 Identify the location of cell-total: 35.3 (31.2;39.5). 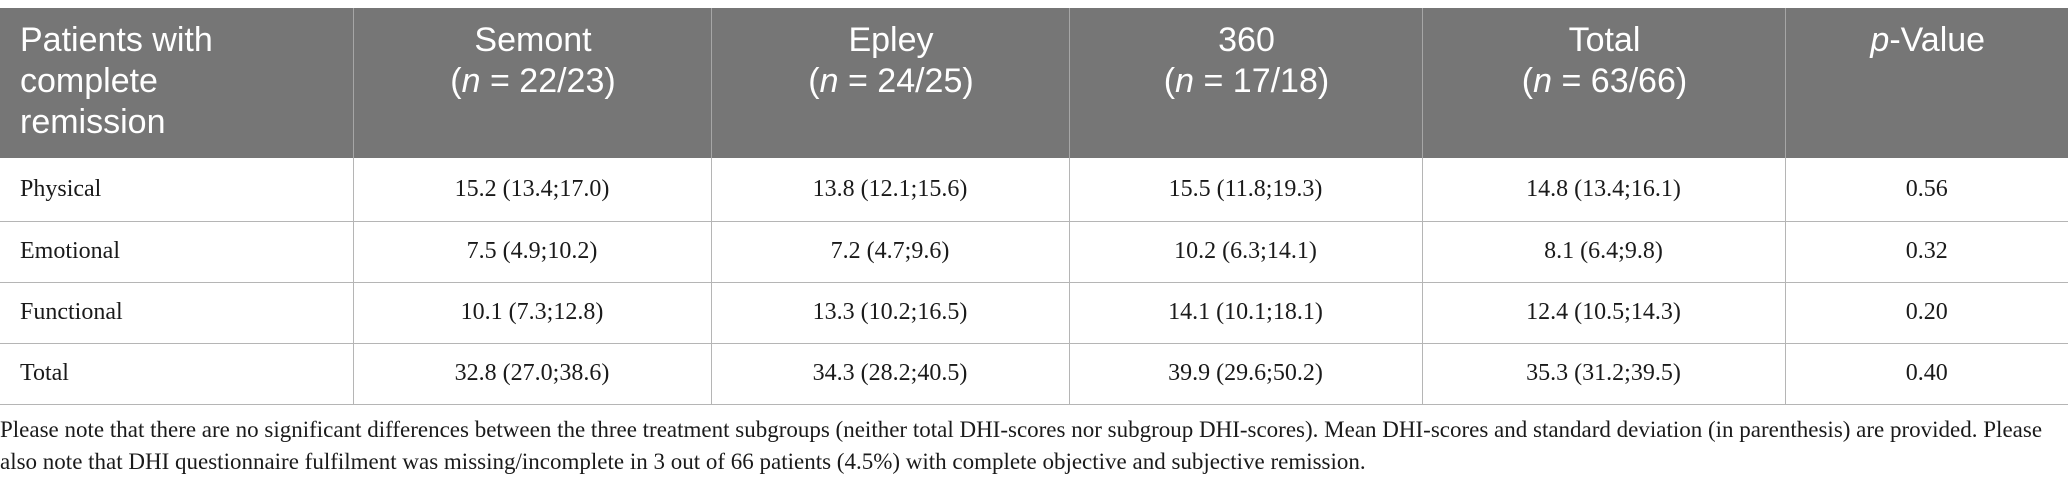
(1604, 374).